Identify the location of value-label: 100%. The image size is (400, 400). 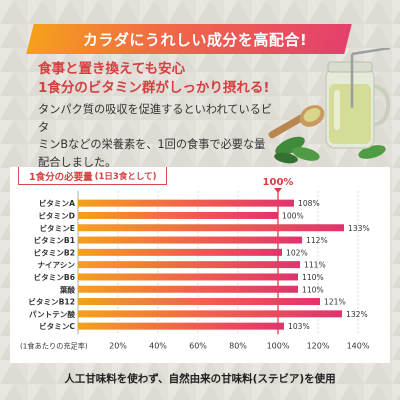
(293, 215).